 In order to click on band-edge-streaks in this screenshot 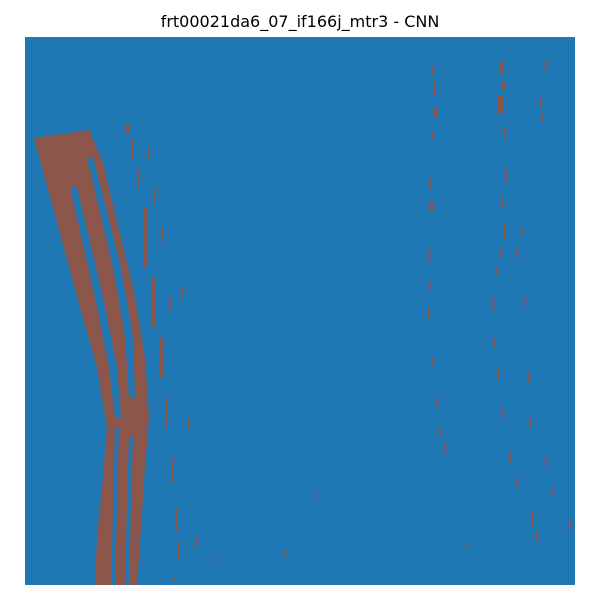, I will do `click(161, 341)`.